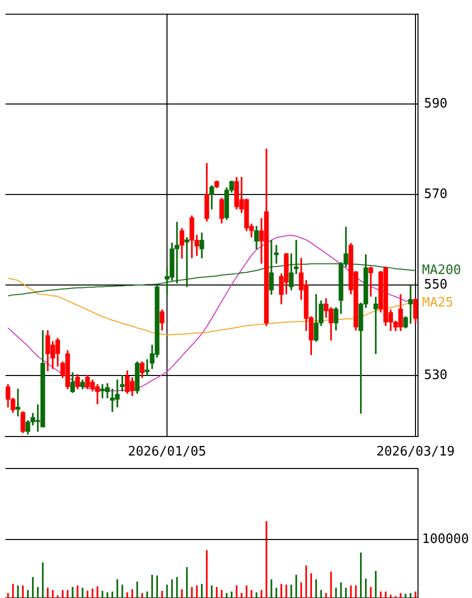 The image size is (472, 598). I want to click on y-tick-label: 530, so click(436, 375).